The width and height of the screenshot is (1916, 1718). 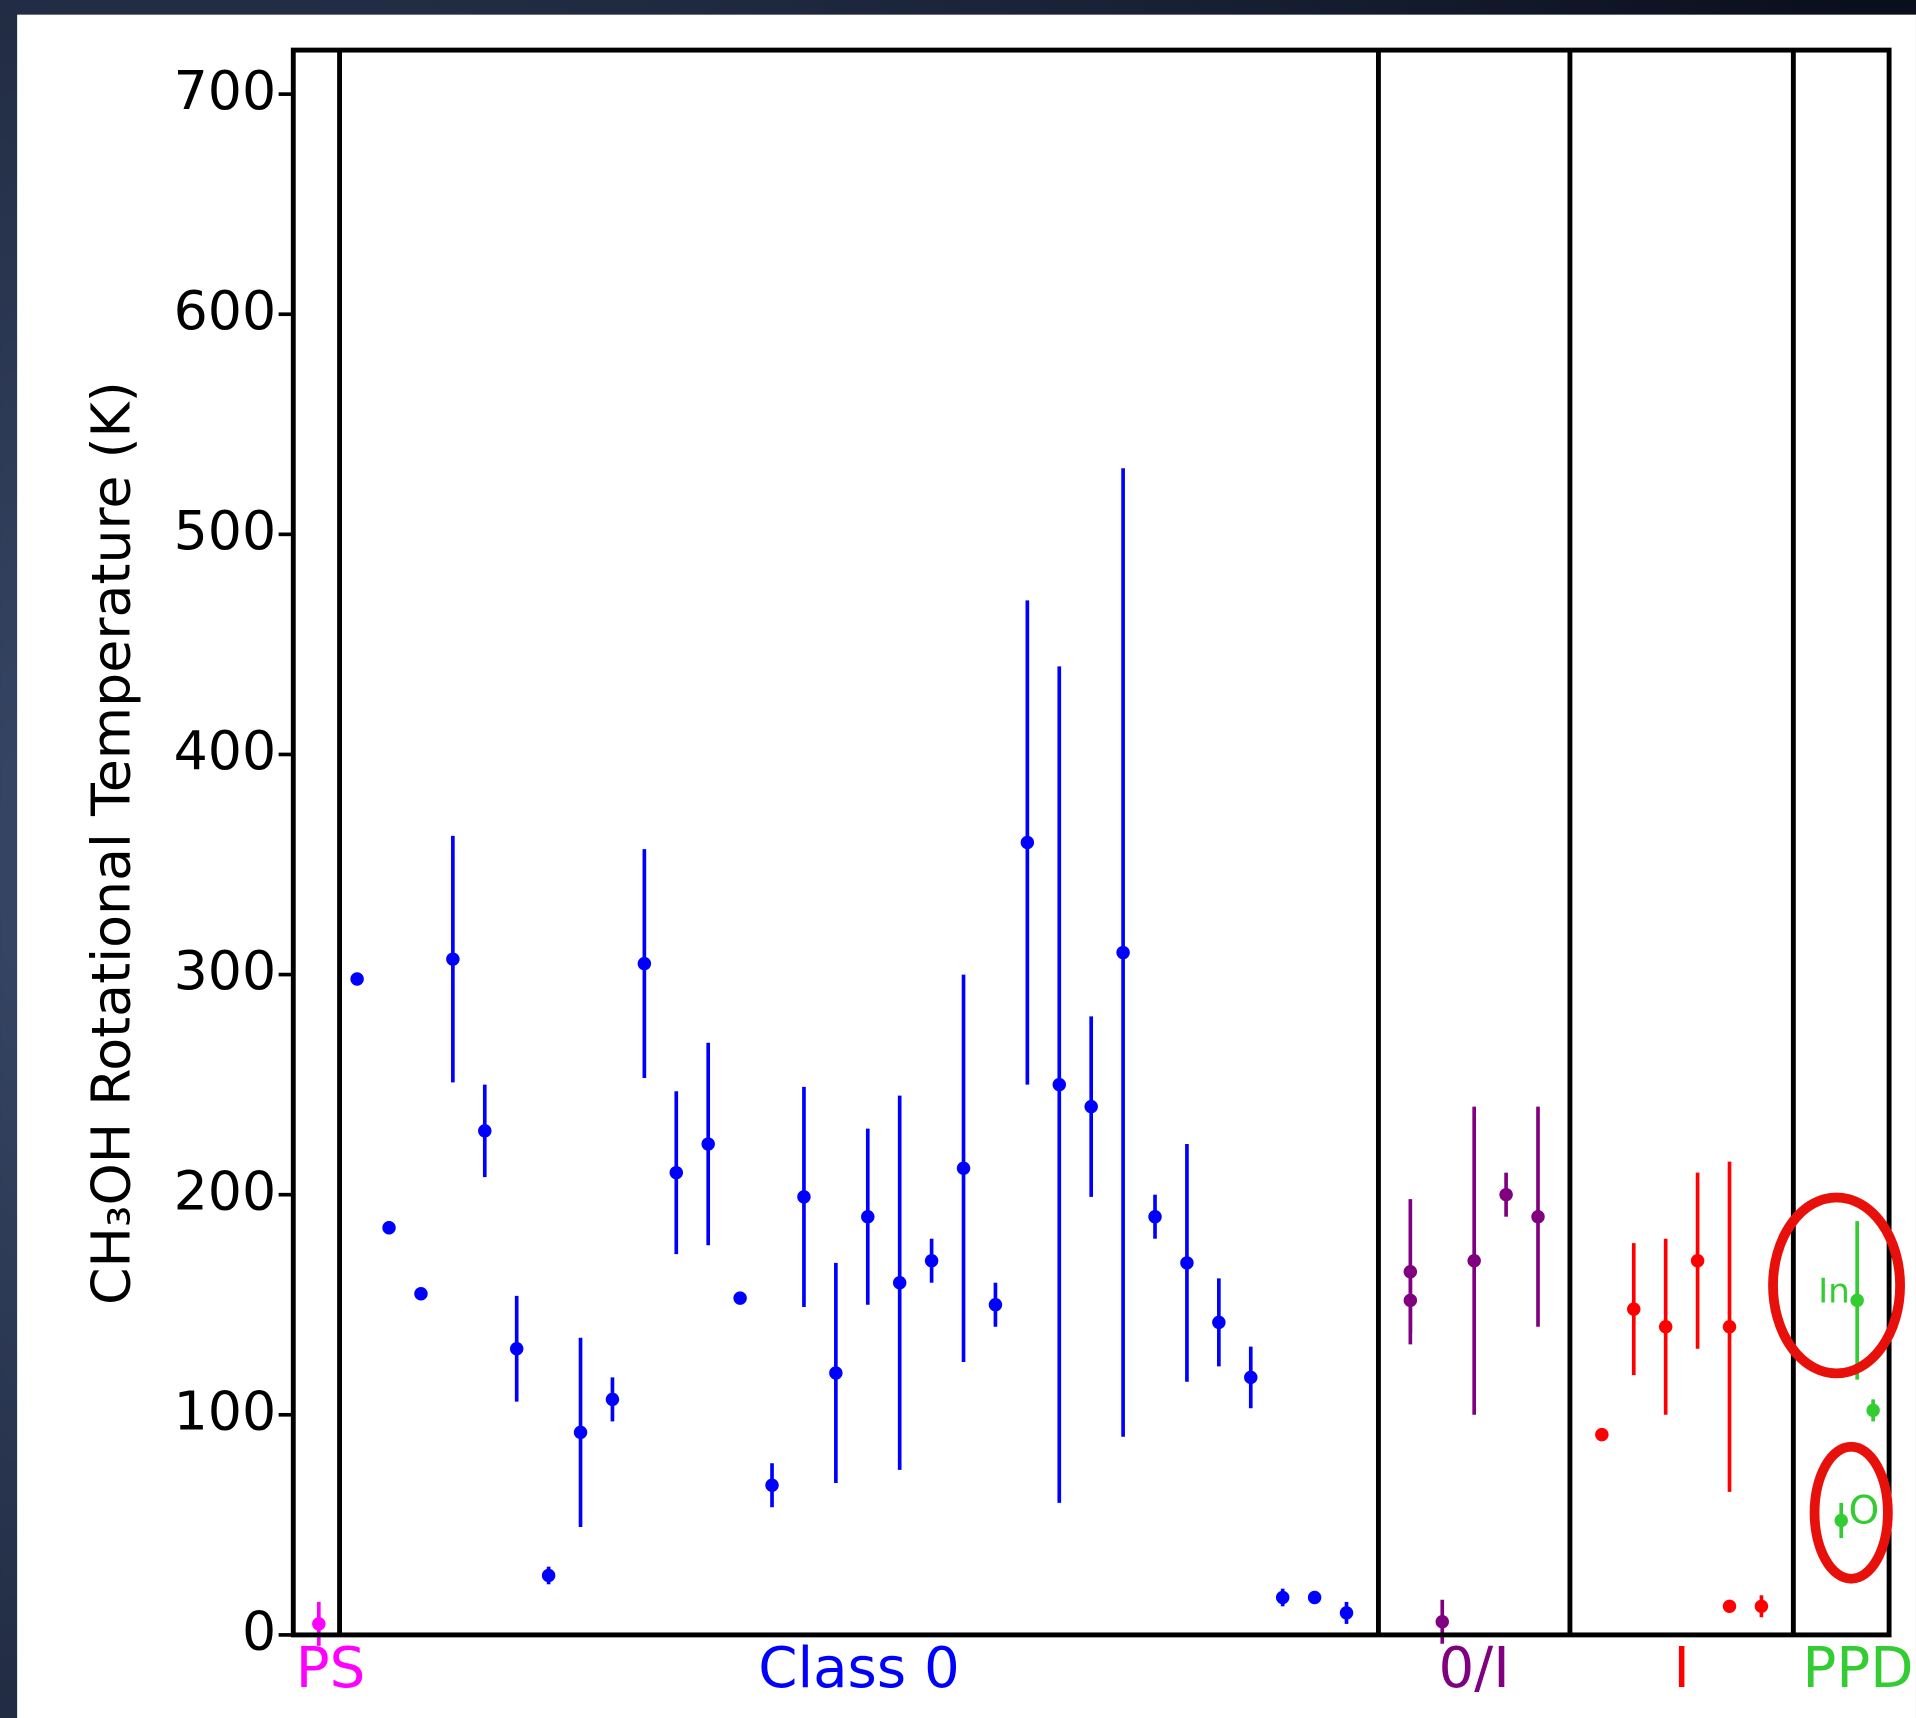 I want to click on group-label: Class 0, so click(x=858, y=1668).